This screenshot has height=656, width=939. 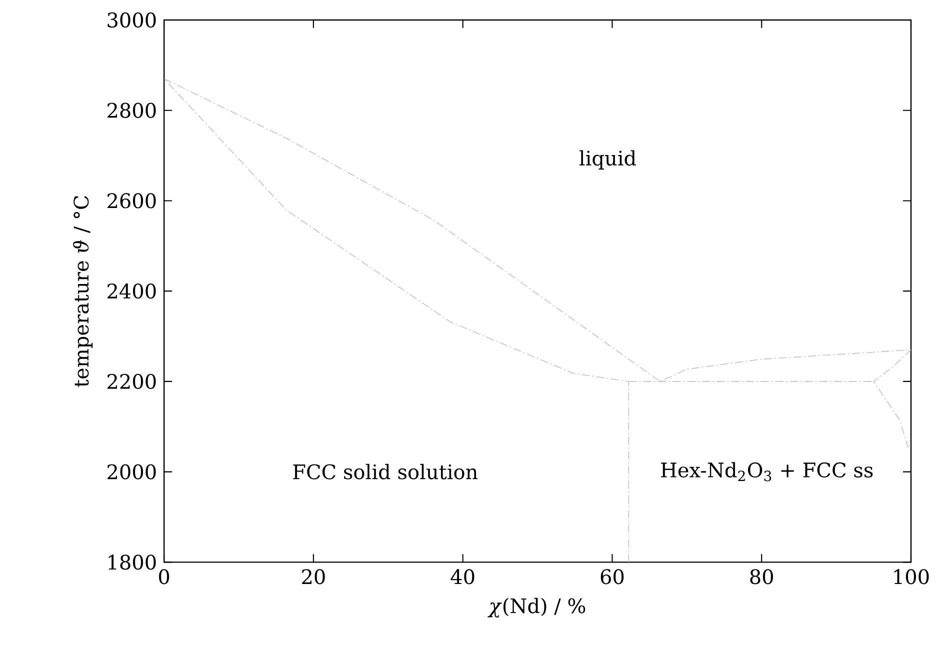 What do you see at coordinates (164, 576) in the screenshot?
I see `x-tick-label: 0` at bounding box center [164, 576].